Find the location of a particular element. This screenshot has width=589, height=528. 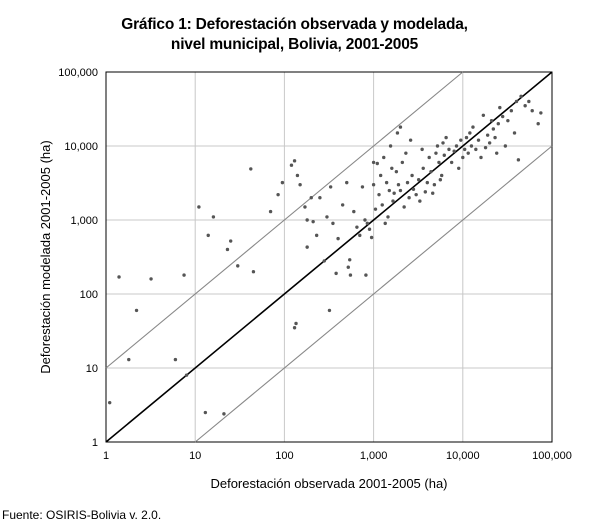

source-note: Fuente: OSIRIS-Bolivia v. 2.0. is located at coordinates (82, 515).